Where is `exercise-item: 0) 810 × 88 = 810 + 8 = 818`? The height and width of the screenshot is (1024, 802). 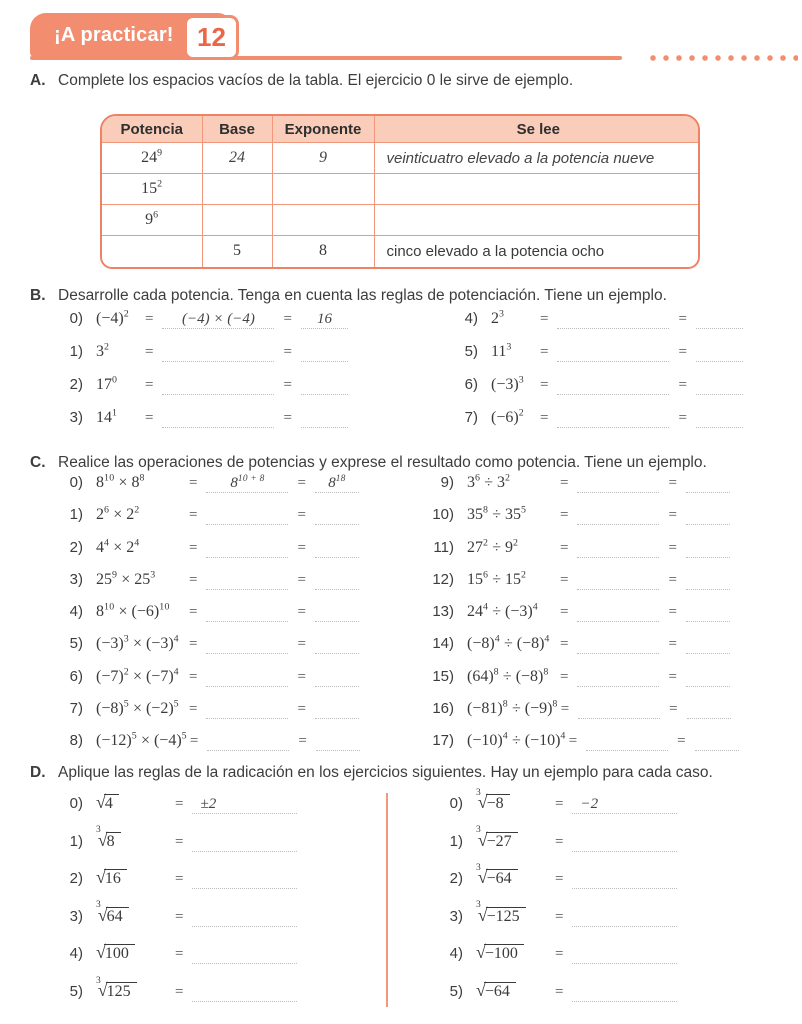
exercise-item: 0) 810 × 88 = 810 + 8 = 818 is located at coordinates (208, 489).